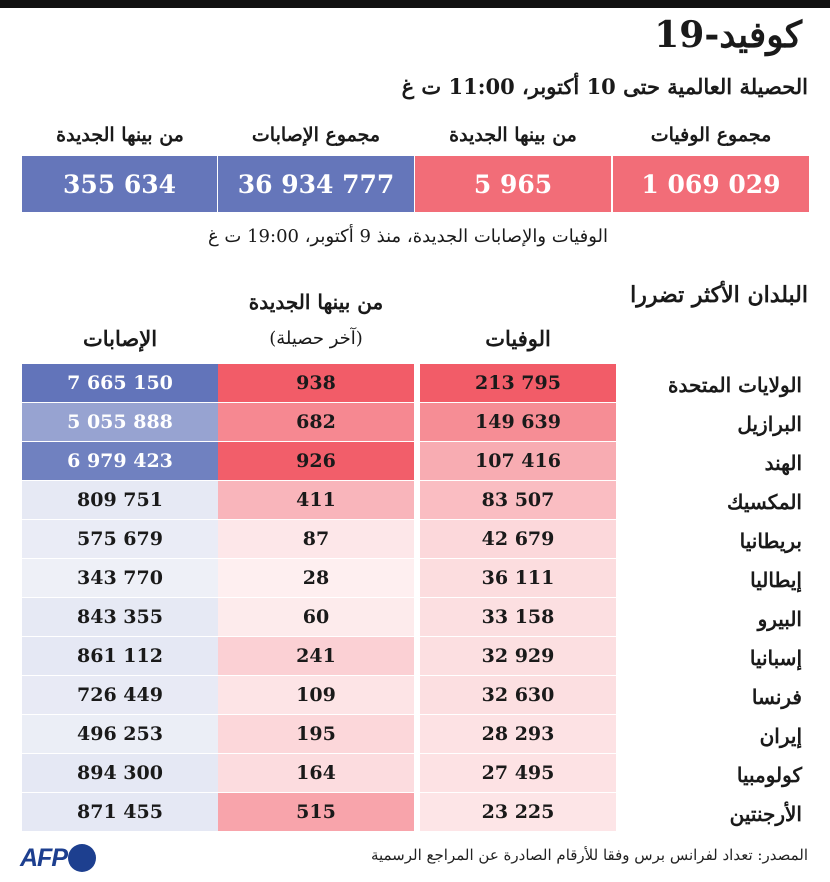 This screenshot has height=882, width=830. Describe the element at coordinates (518, 617) in the screenshot. I see `cell-deaths: 33 158` at that location.